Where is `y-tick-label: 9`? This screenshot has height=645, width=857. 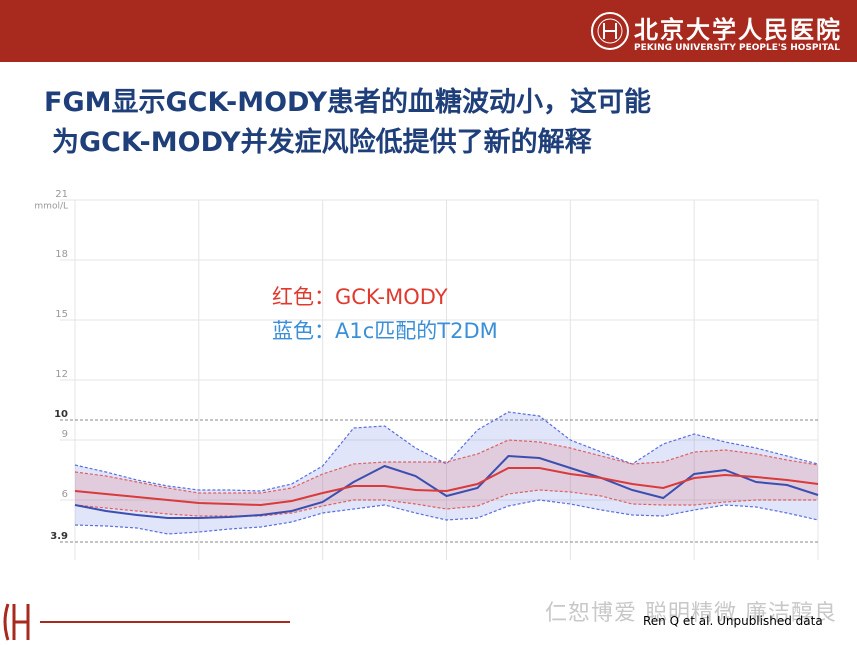 y-tick-label: 9 is located at coordinates (65, 434).